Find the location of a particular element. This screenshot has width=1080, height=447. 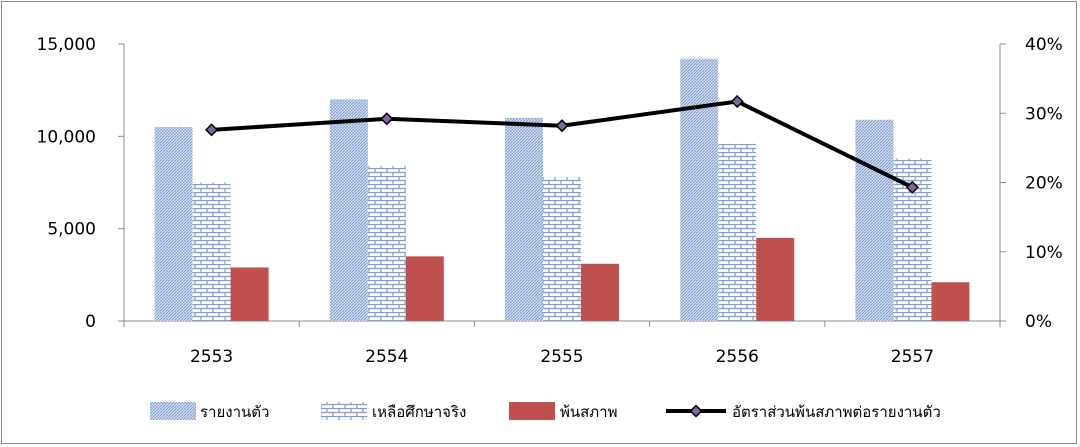

right-tick-label: 0% is located at coordinates (1038, 322).